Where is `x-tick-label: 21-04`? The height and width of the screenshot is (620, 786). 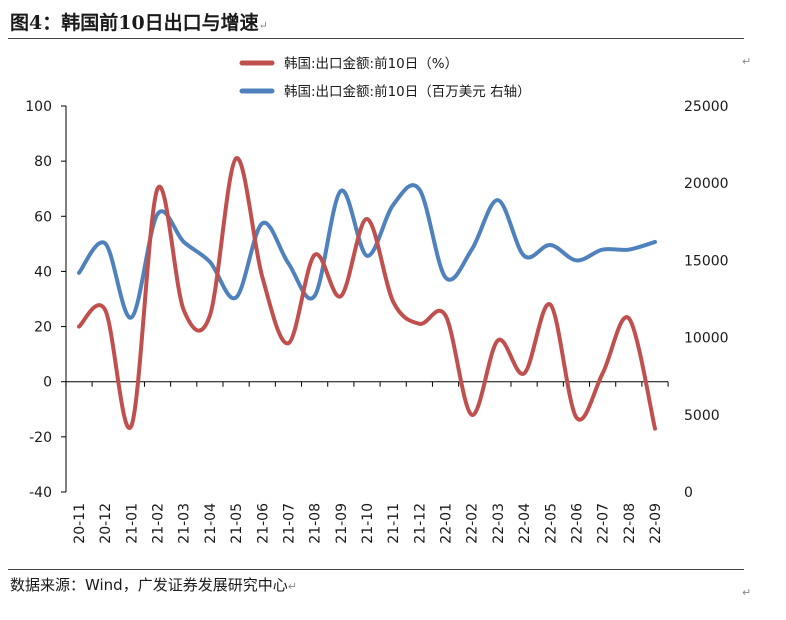 x-tick-label: 21-04 is located at coordinates (211, 523).